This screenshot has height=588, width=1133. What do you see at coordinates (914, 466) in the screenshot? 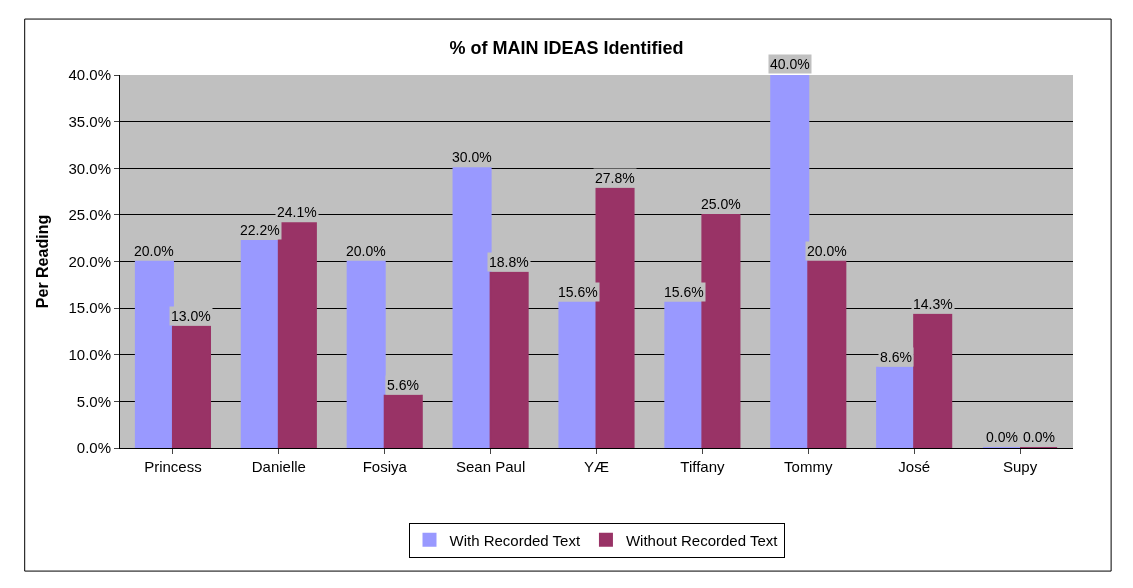
I see `x-tick-label: José` at bounding box center [914, 466].